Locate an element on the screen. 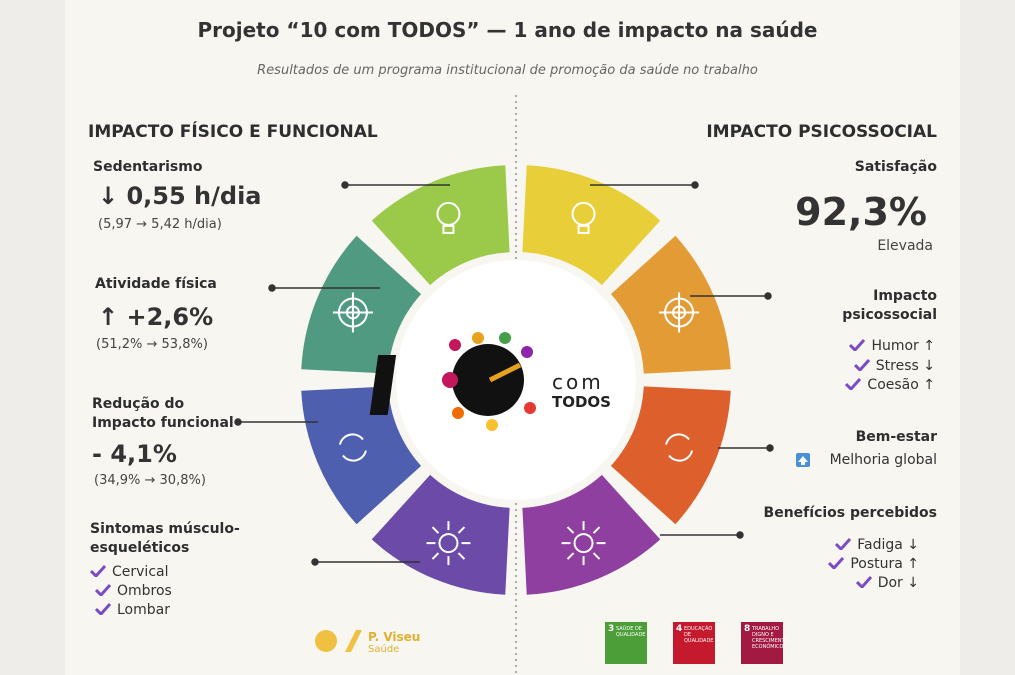 The image size is (1015, 675). sdg-label: SAÚDE DE QUALIDADE is located at coordinates (631, 632).